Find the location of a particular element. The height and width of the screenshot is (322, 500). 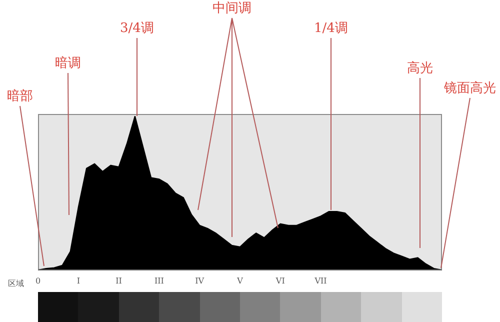

text: 暗调 is located at coordinates (68, 63).